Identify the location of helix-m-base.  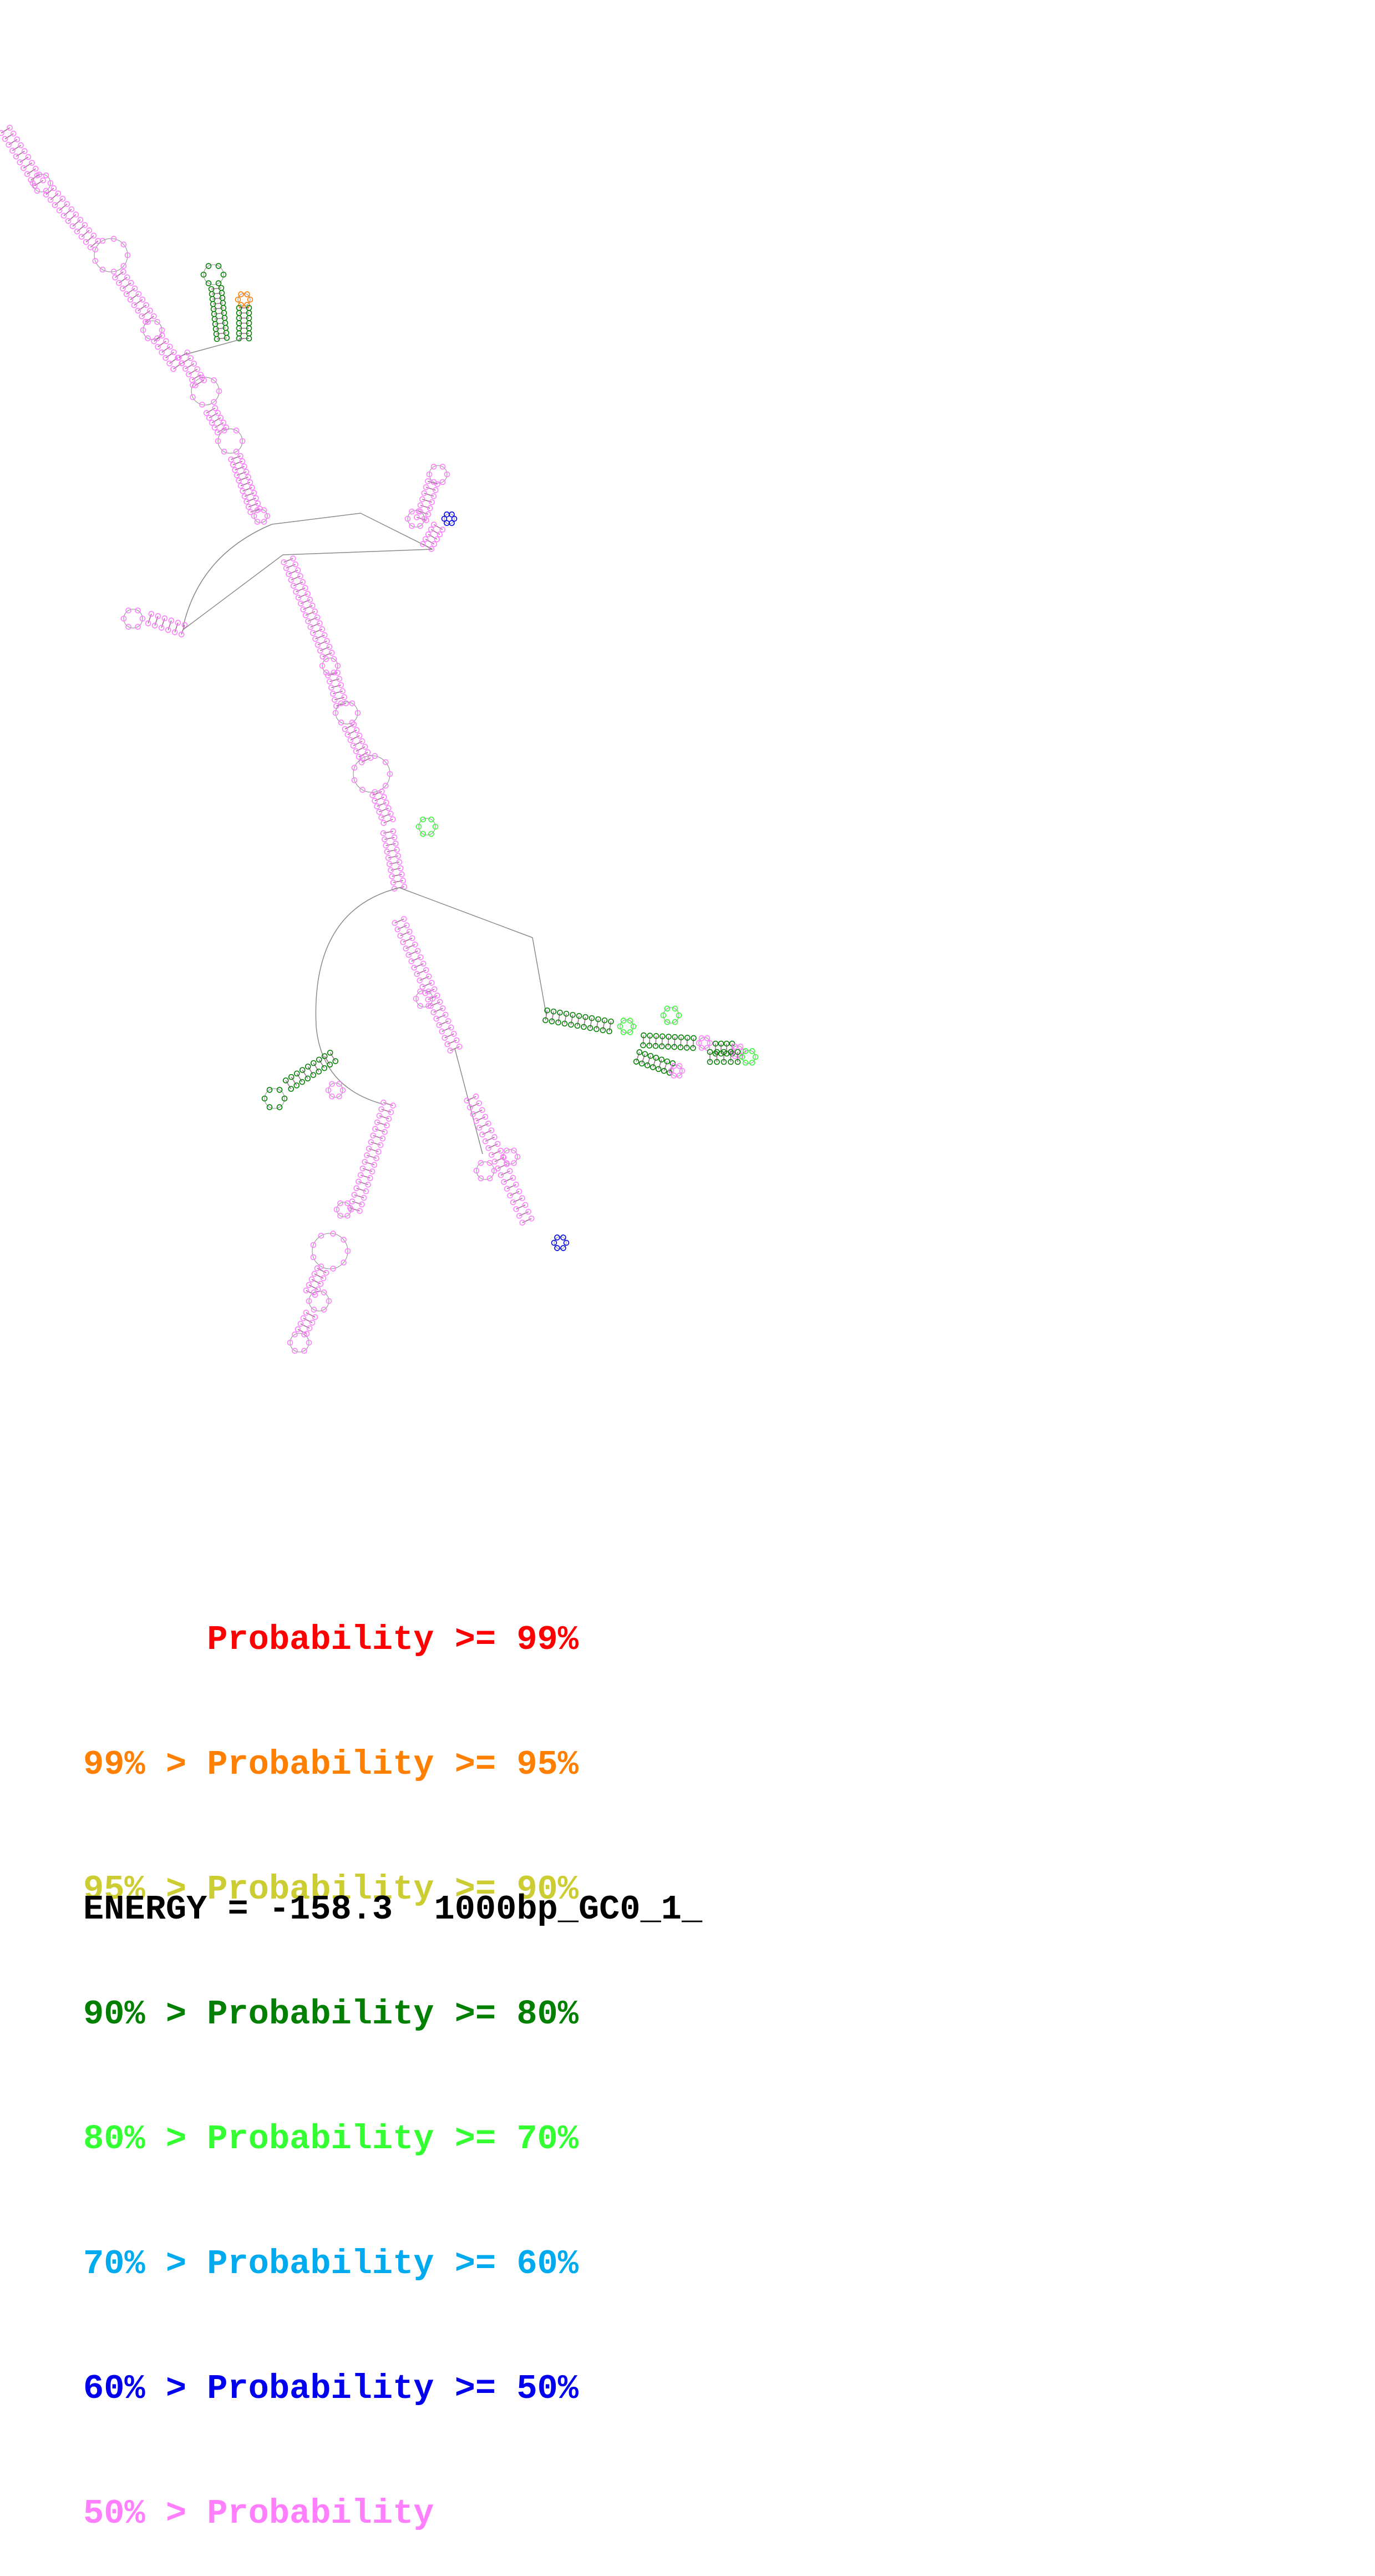
(181, 634).